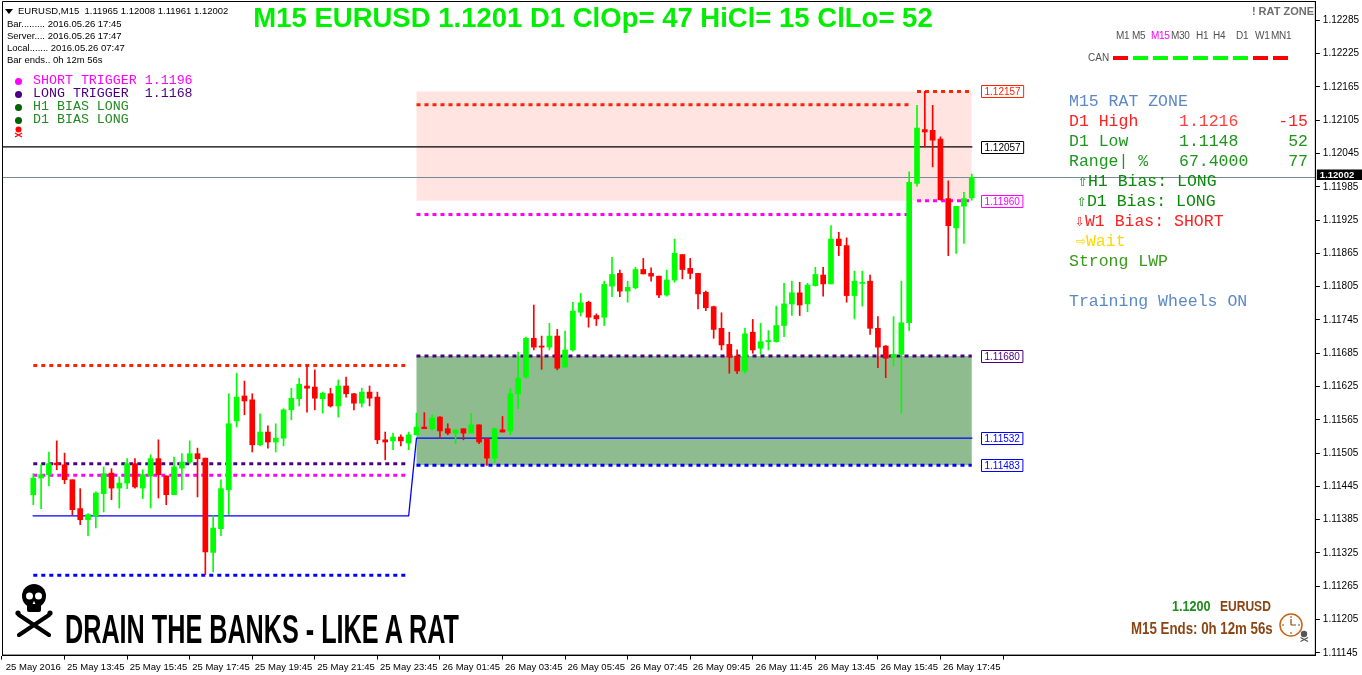 The image size is (1362, 675). What do you see at coordinates (1340, 386) in the screenshot?
I see `y-tick-label: 1.11625` at bounding box center [1340, 386].